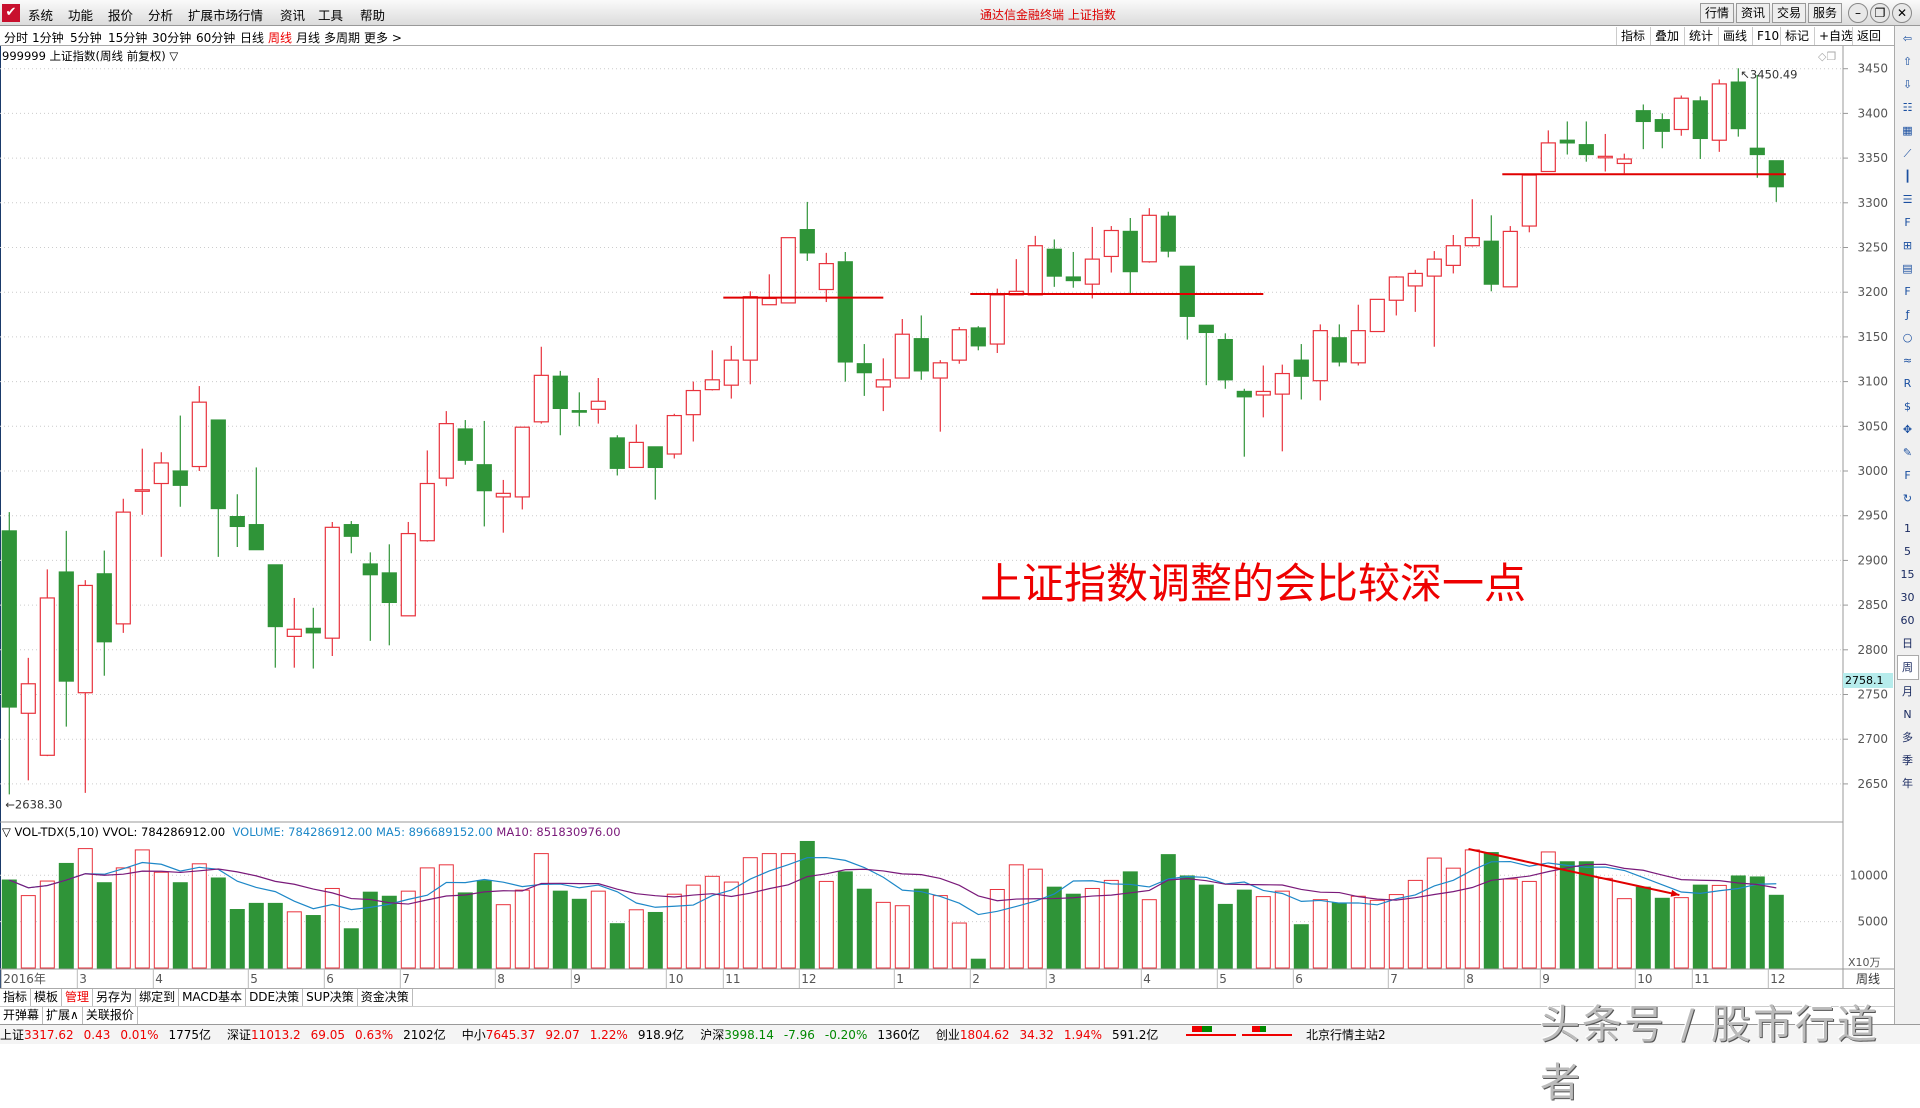  Describe the element at coordinates (1907, 737) in the screenshot. I see `sidebar-period-9: 多` at that location.